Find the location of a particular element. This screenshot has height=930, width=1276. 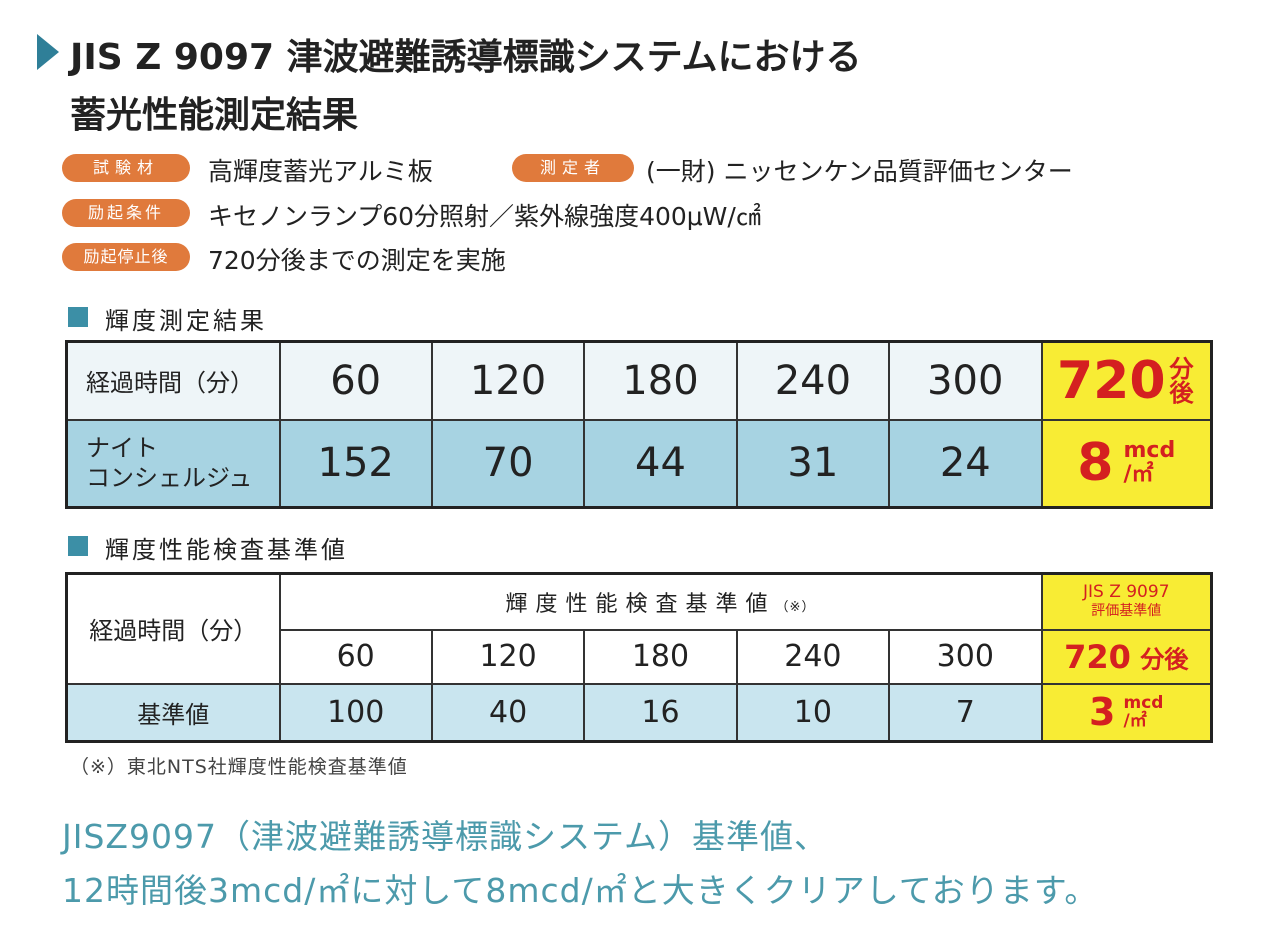

group-header: 輝度性能検査基準値（※） is located at coordinates (660, 601).